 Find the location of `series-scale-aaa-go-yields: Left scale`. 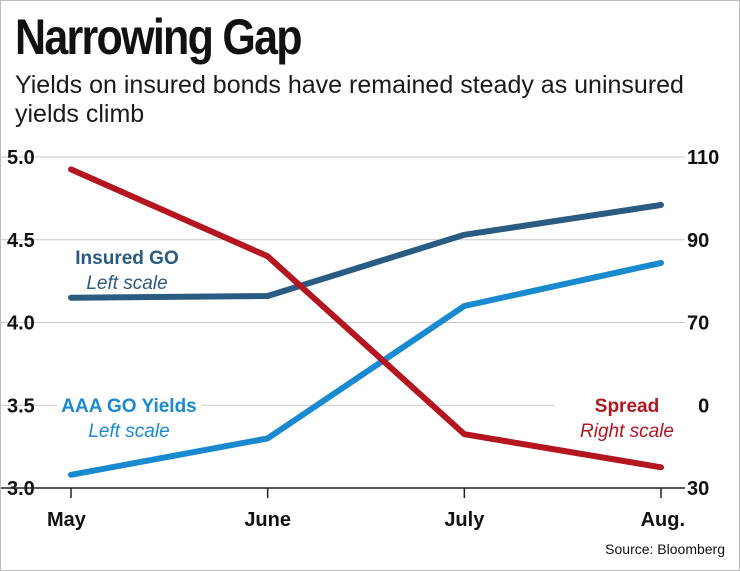

series-scale-aaa-go-yields: Left scale is located at coordinates (128, 431).